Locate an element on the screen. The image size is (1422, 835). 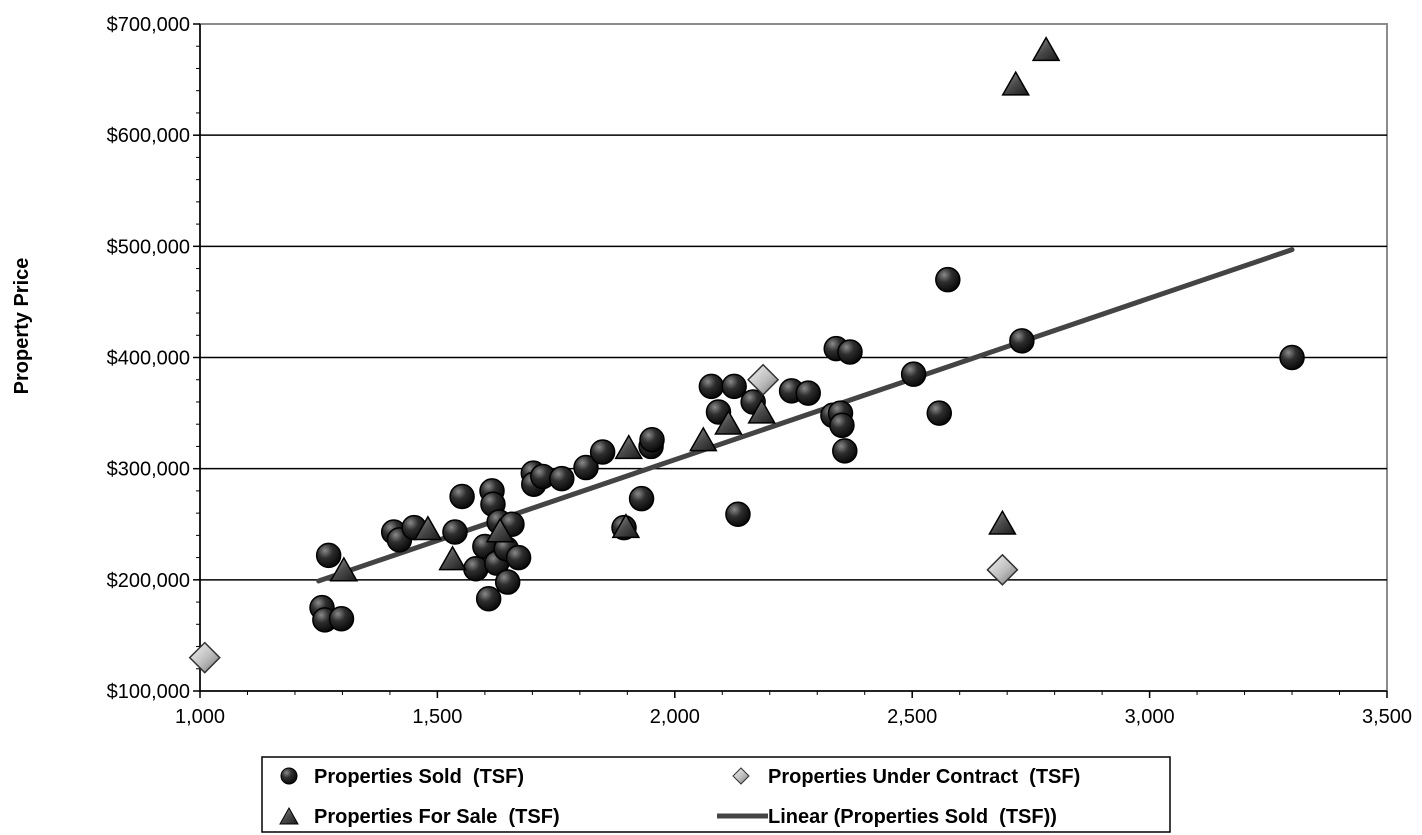
y-tick-label: $700,000 is located at coordinates (148, 25).